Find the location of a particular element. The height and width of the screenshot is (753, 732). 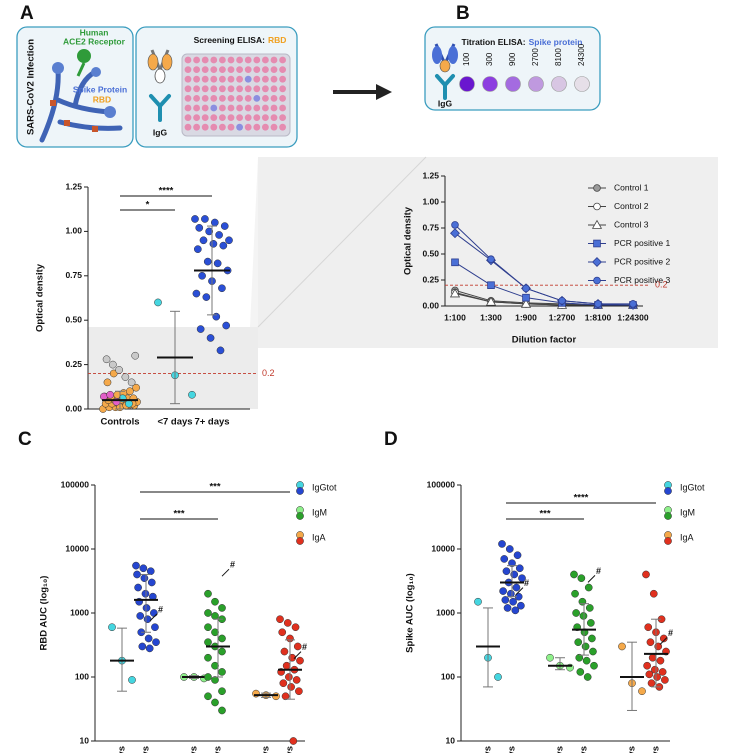

x-axis-label: Dilution factor is located at coordinates (544, 340).